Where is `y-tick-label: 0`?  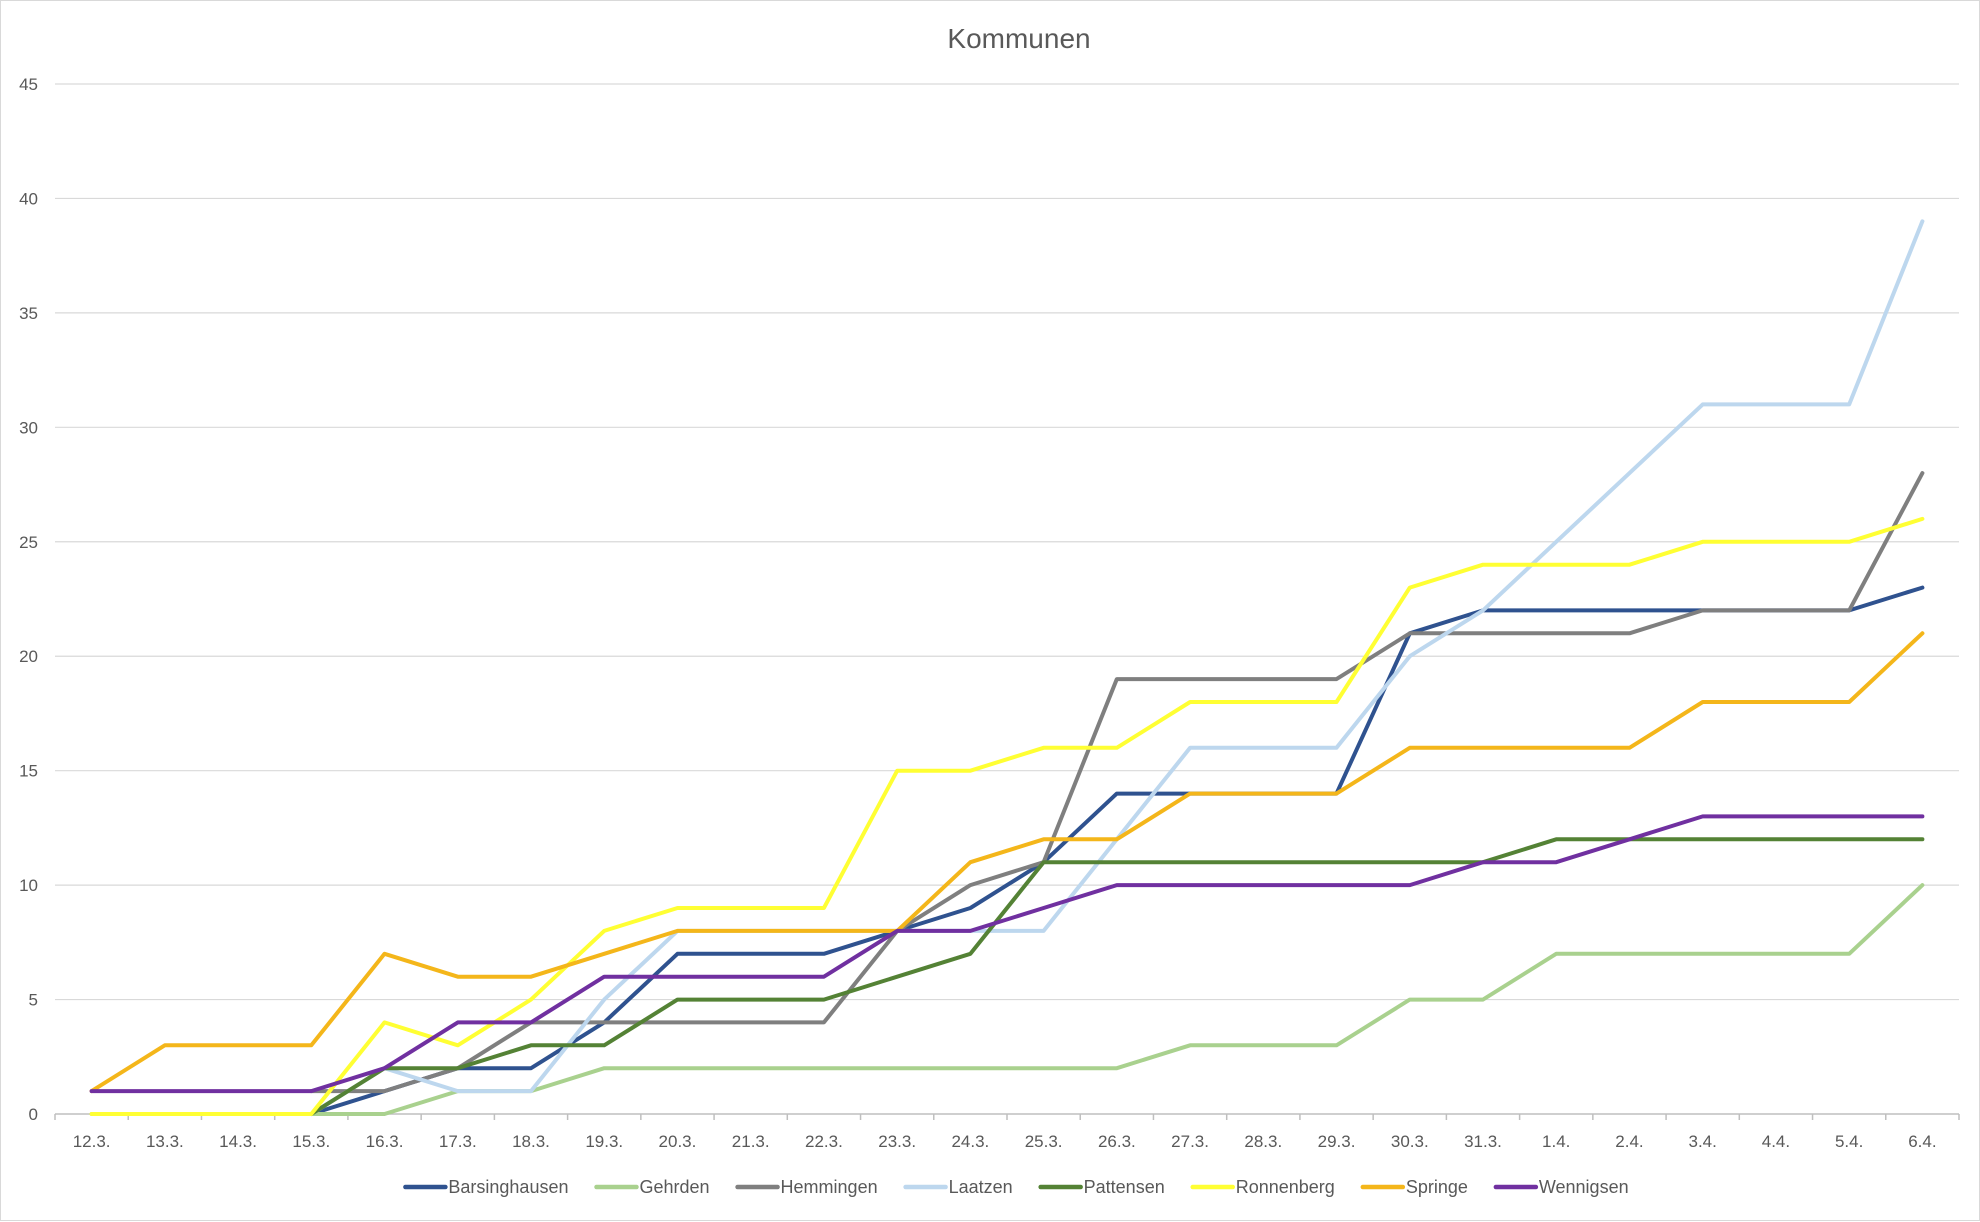
y-tick-label: 0 is located at coordinates (33, 1114).